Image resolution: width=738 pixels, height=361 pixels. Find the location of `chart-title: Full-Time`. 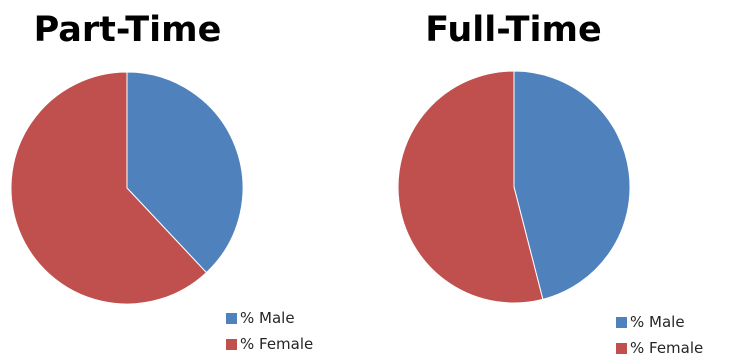

chart-title: Full-Time is located at coordinates (513, 30).